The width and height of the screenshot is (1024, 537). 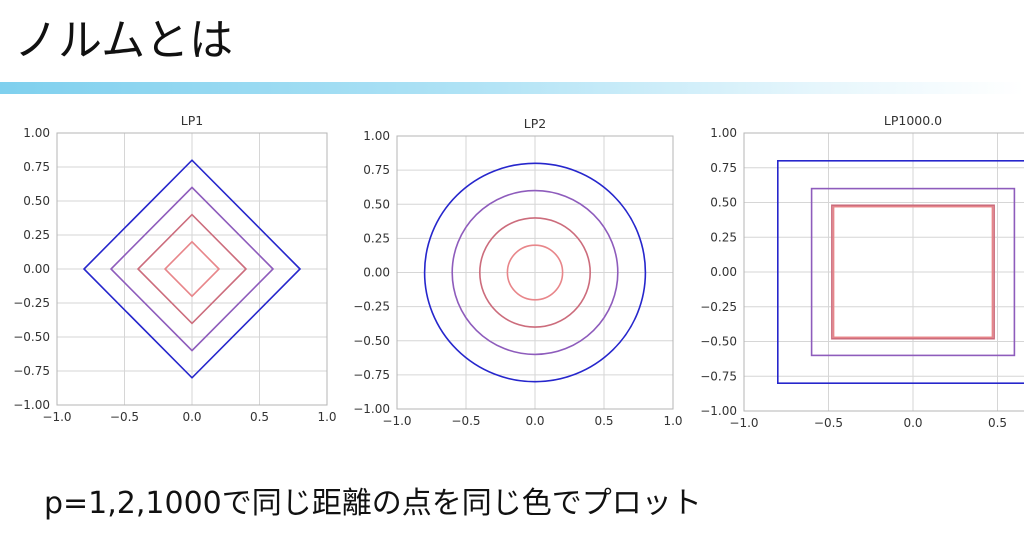 What do you see at coordinates (535, 123) in the screenshot?
I see `chart-title: LP2` at bounding box center [535, 123].